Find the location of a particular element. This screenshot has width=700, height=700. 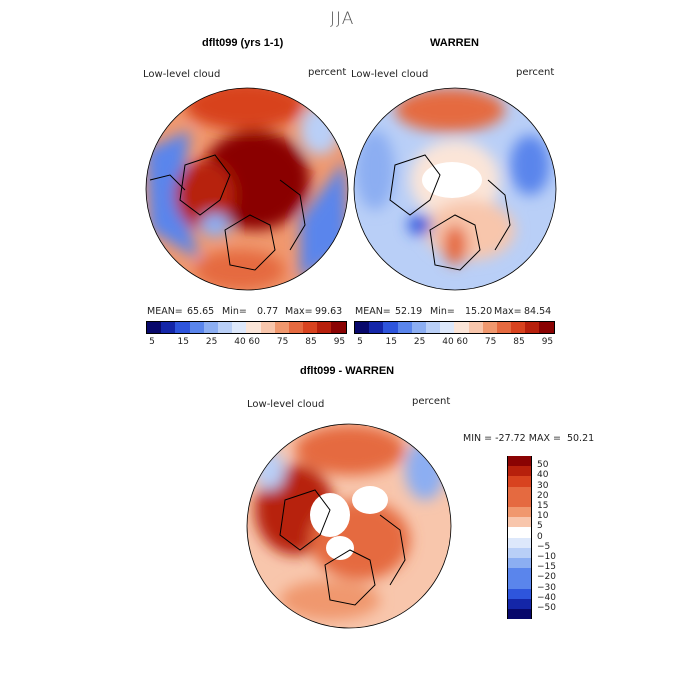

left-max-value: 99.63 is located at coordinates (329, 311).